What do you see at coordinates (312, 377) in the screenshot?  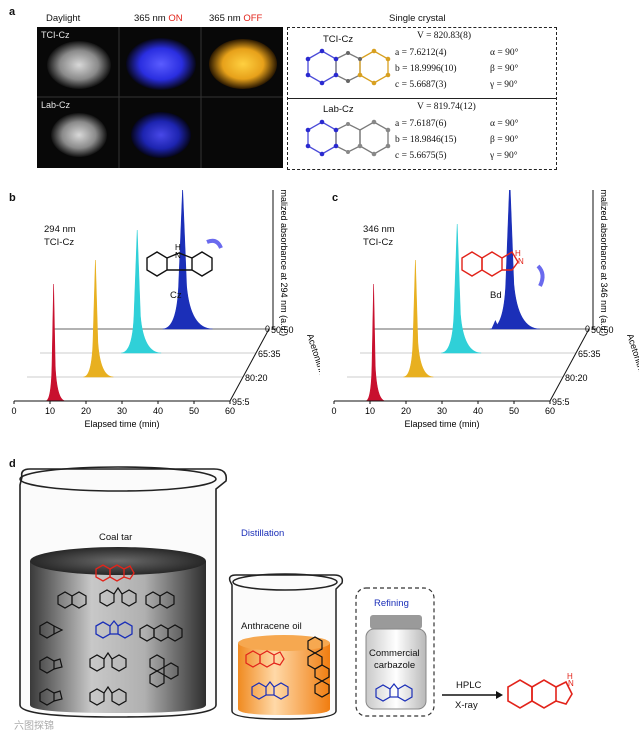 I see `chart-b-y-label: Acetonitrile/water (v/v)` at bounding box center [312, 377].